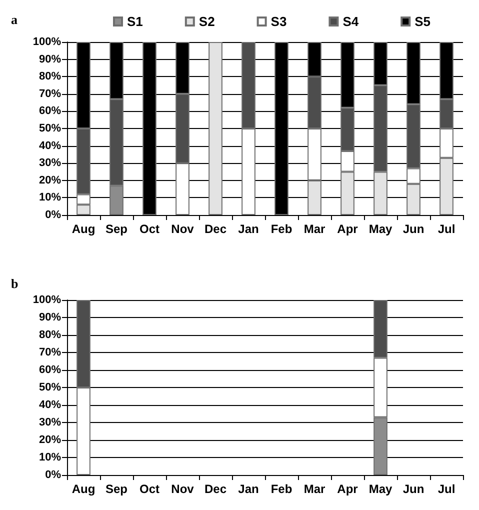 The width and height of the screenshot is (479, 510). I want to click on legend-label: S5, so click(422, 21).